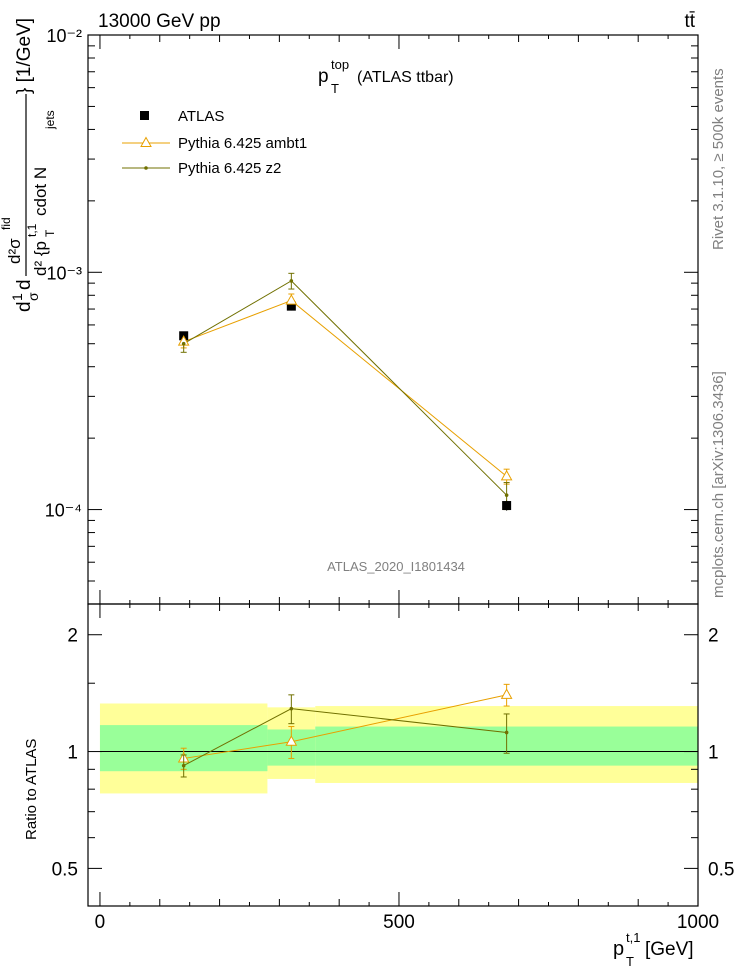 Image resolution: width=746 pixels, height=972 pixels. I want to click on ratio-y-tick-label-right: 1, so click(713, 753).